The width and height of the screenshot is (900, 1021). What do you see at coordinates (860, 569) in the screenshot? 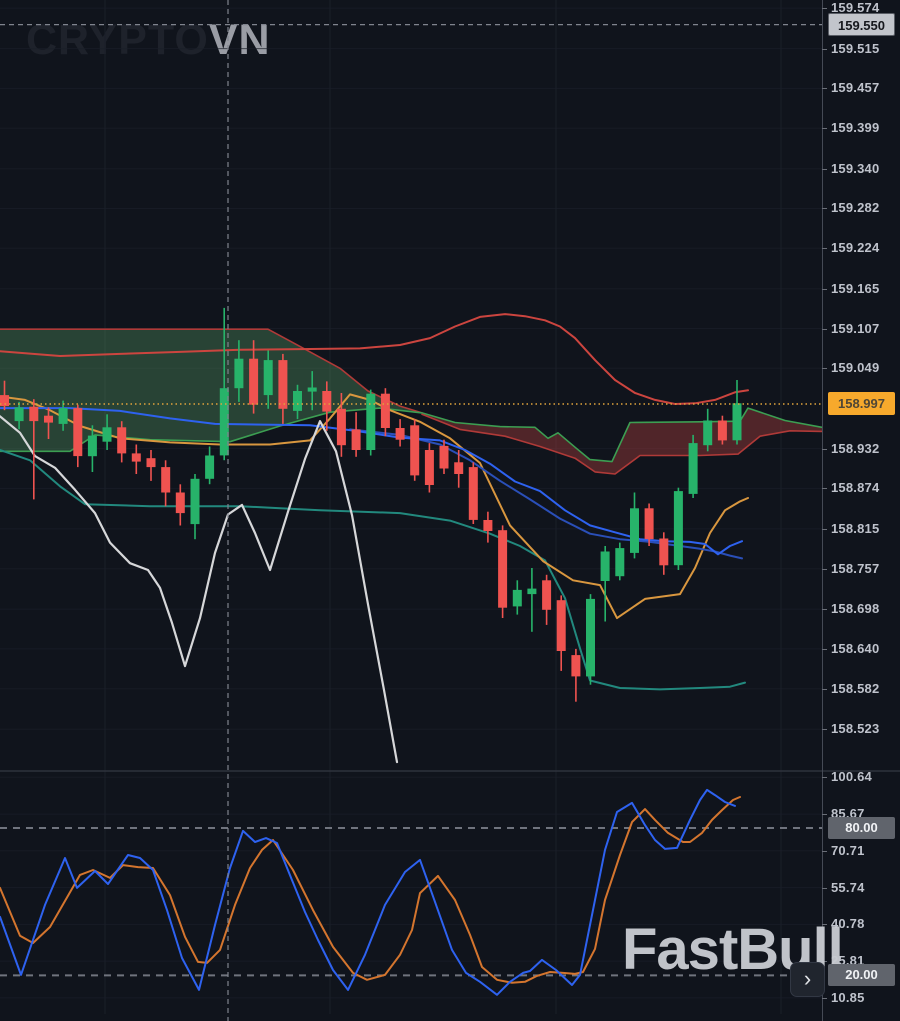
I see `price-tick-label: 158.757` at bounding box center [860, 569].